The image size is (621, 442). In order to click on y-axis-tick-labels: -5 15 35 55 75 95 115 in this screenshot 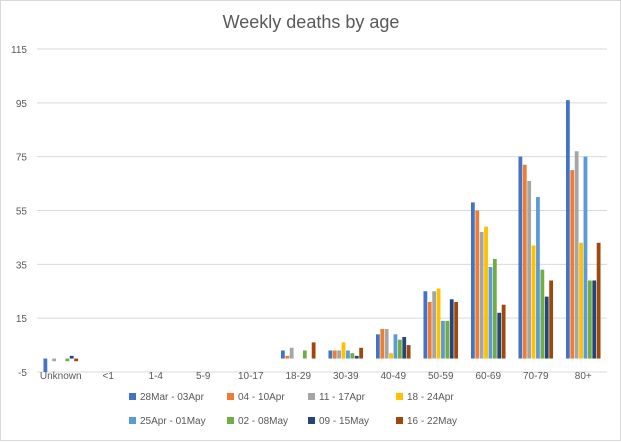, I will do `click(19, 212)`.